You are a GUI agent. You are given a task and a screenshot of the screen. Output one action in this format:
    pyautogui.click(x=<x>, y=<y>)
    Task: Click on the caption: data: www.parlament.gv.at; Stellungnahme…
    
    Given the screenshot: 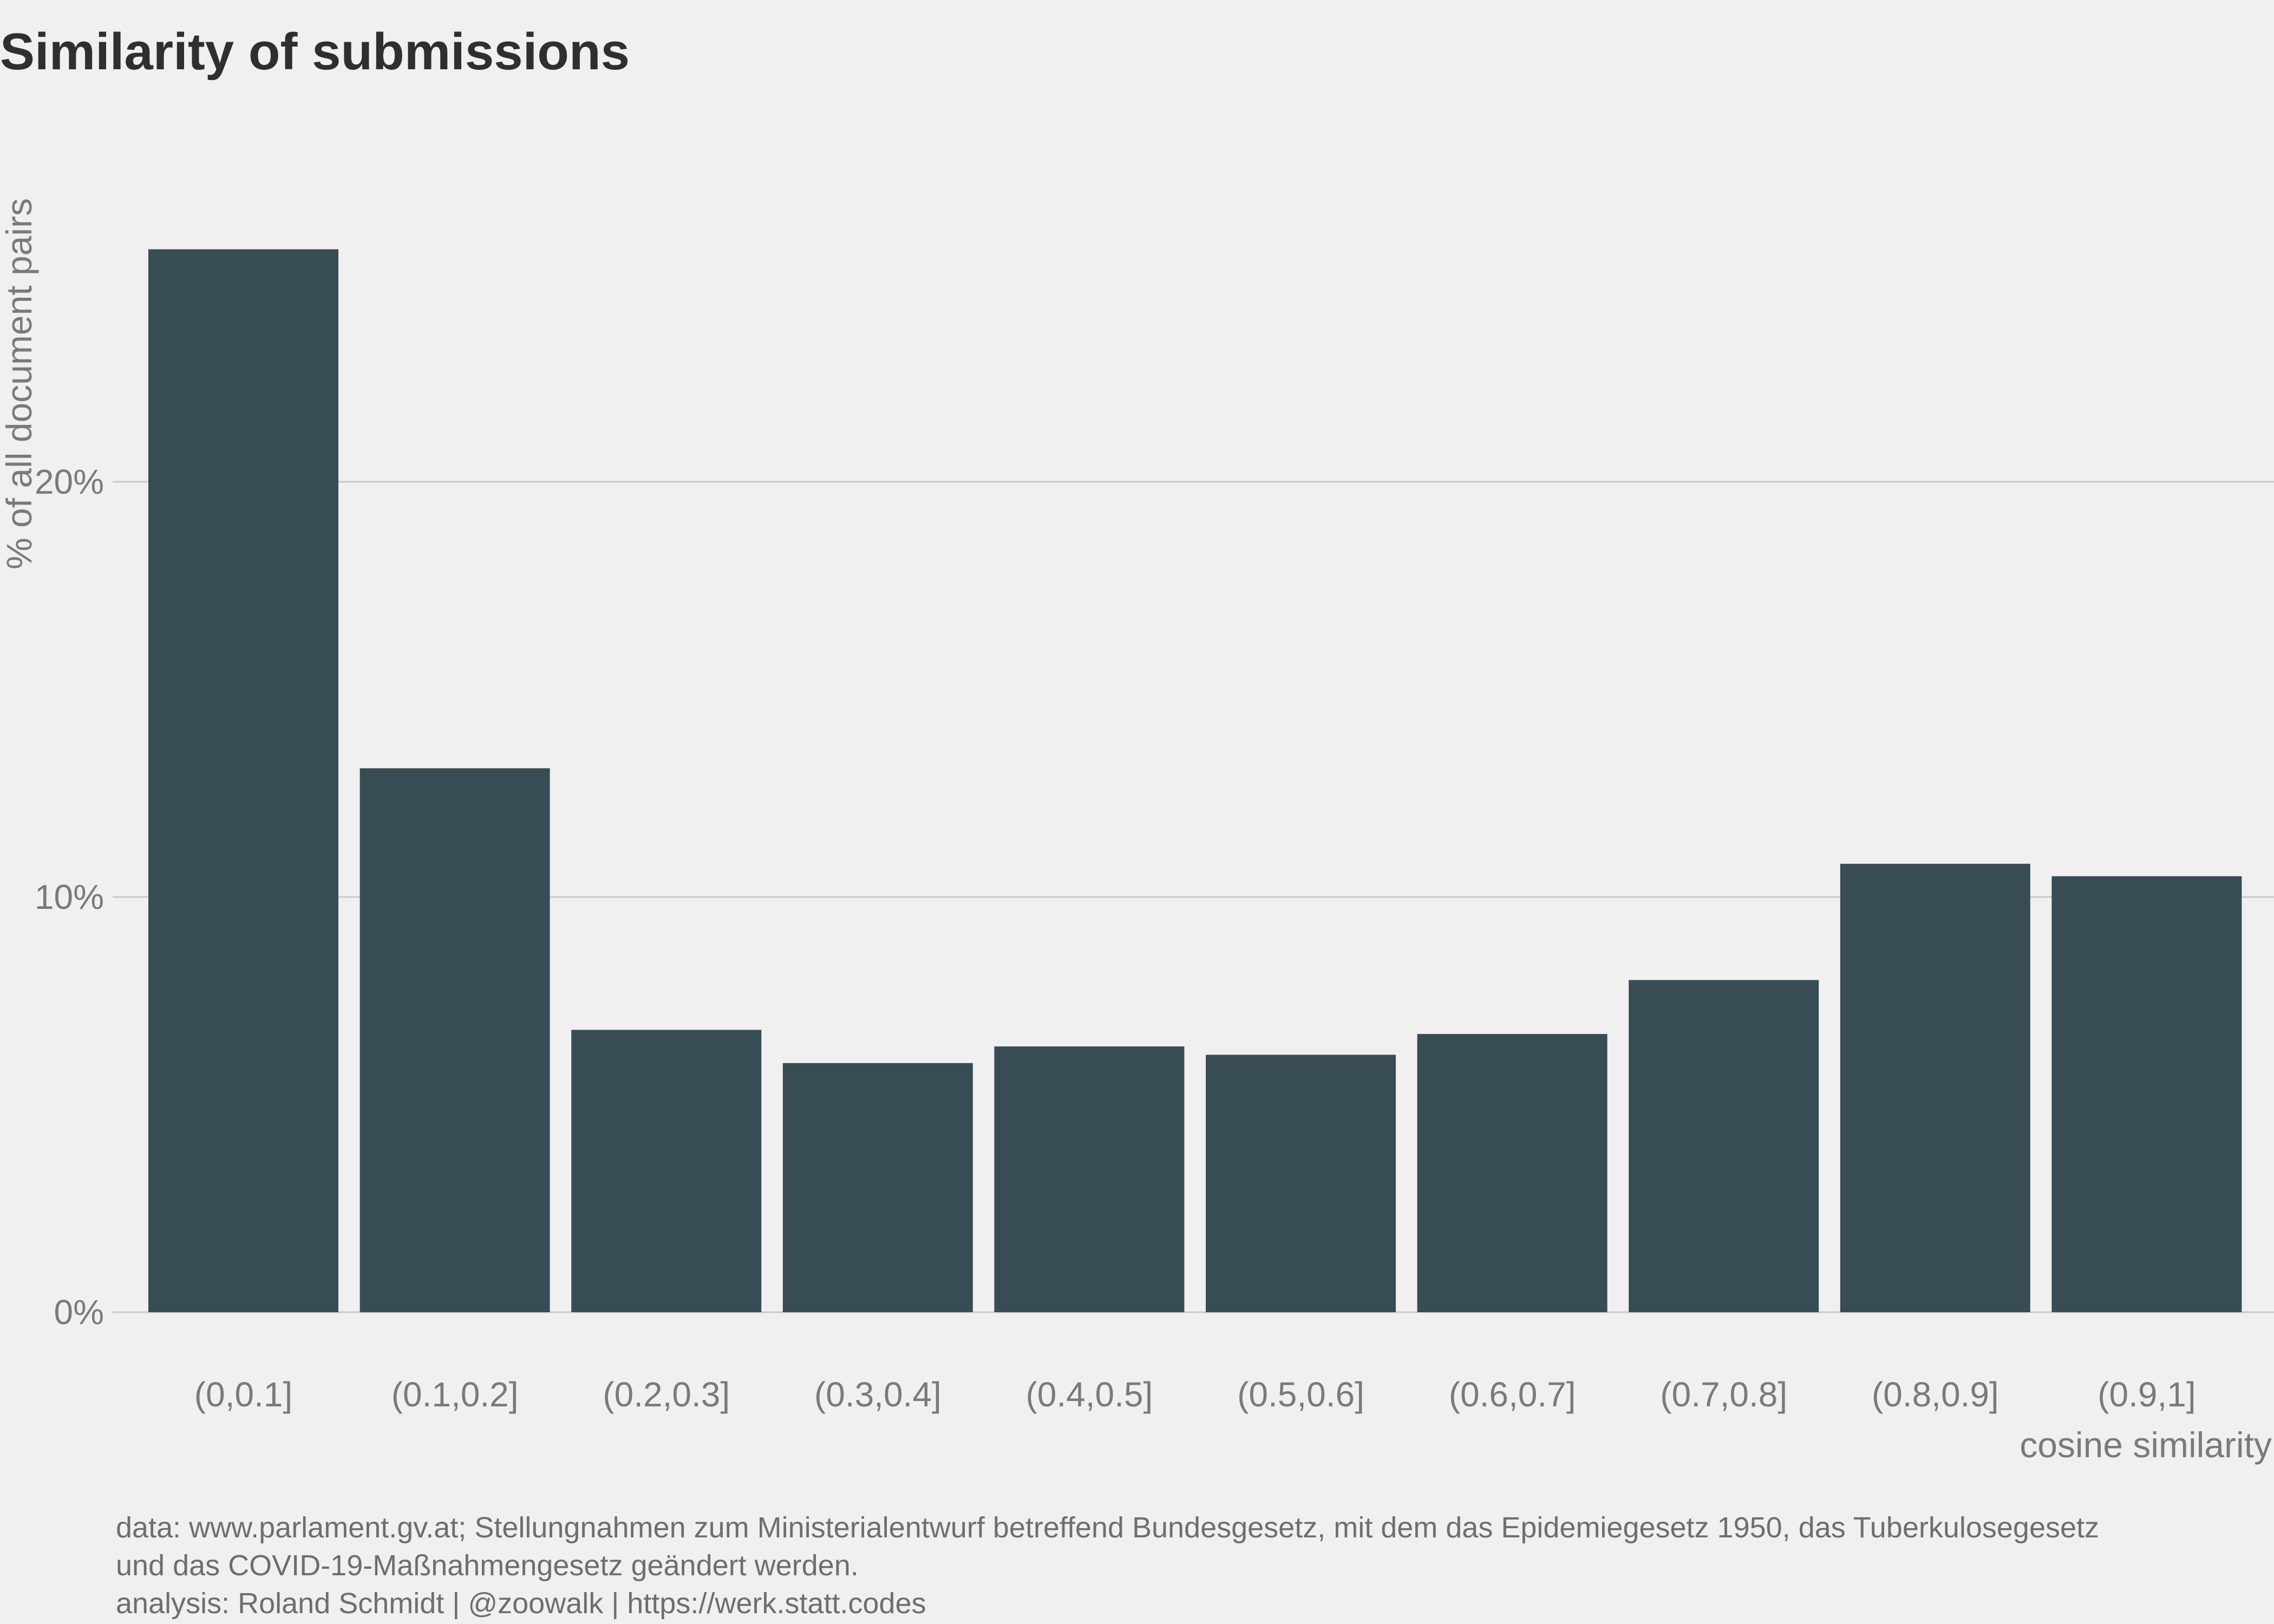 What is the action you would take?
    pyautogui.click(x=1108, y=1566)
    